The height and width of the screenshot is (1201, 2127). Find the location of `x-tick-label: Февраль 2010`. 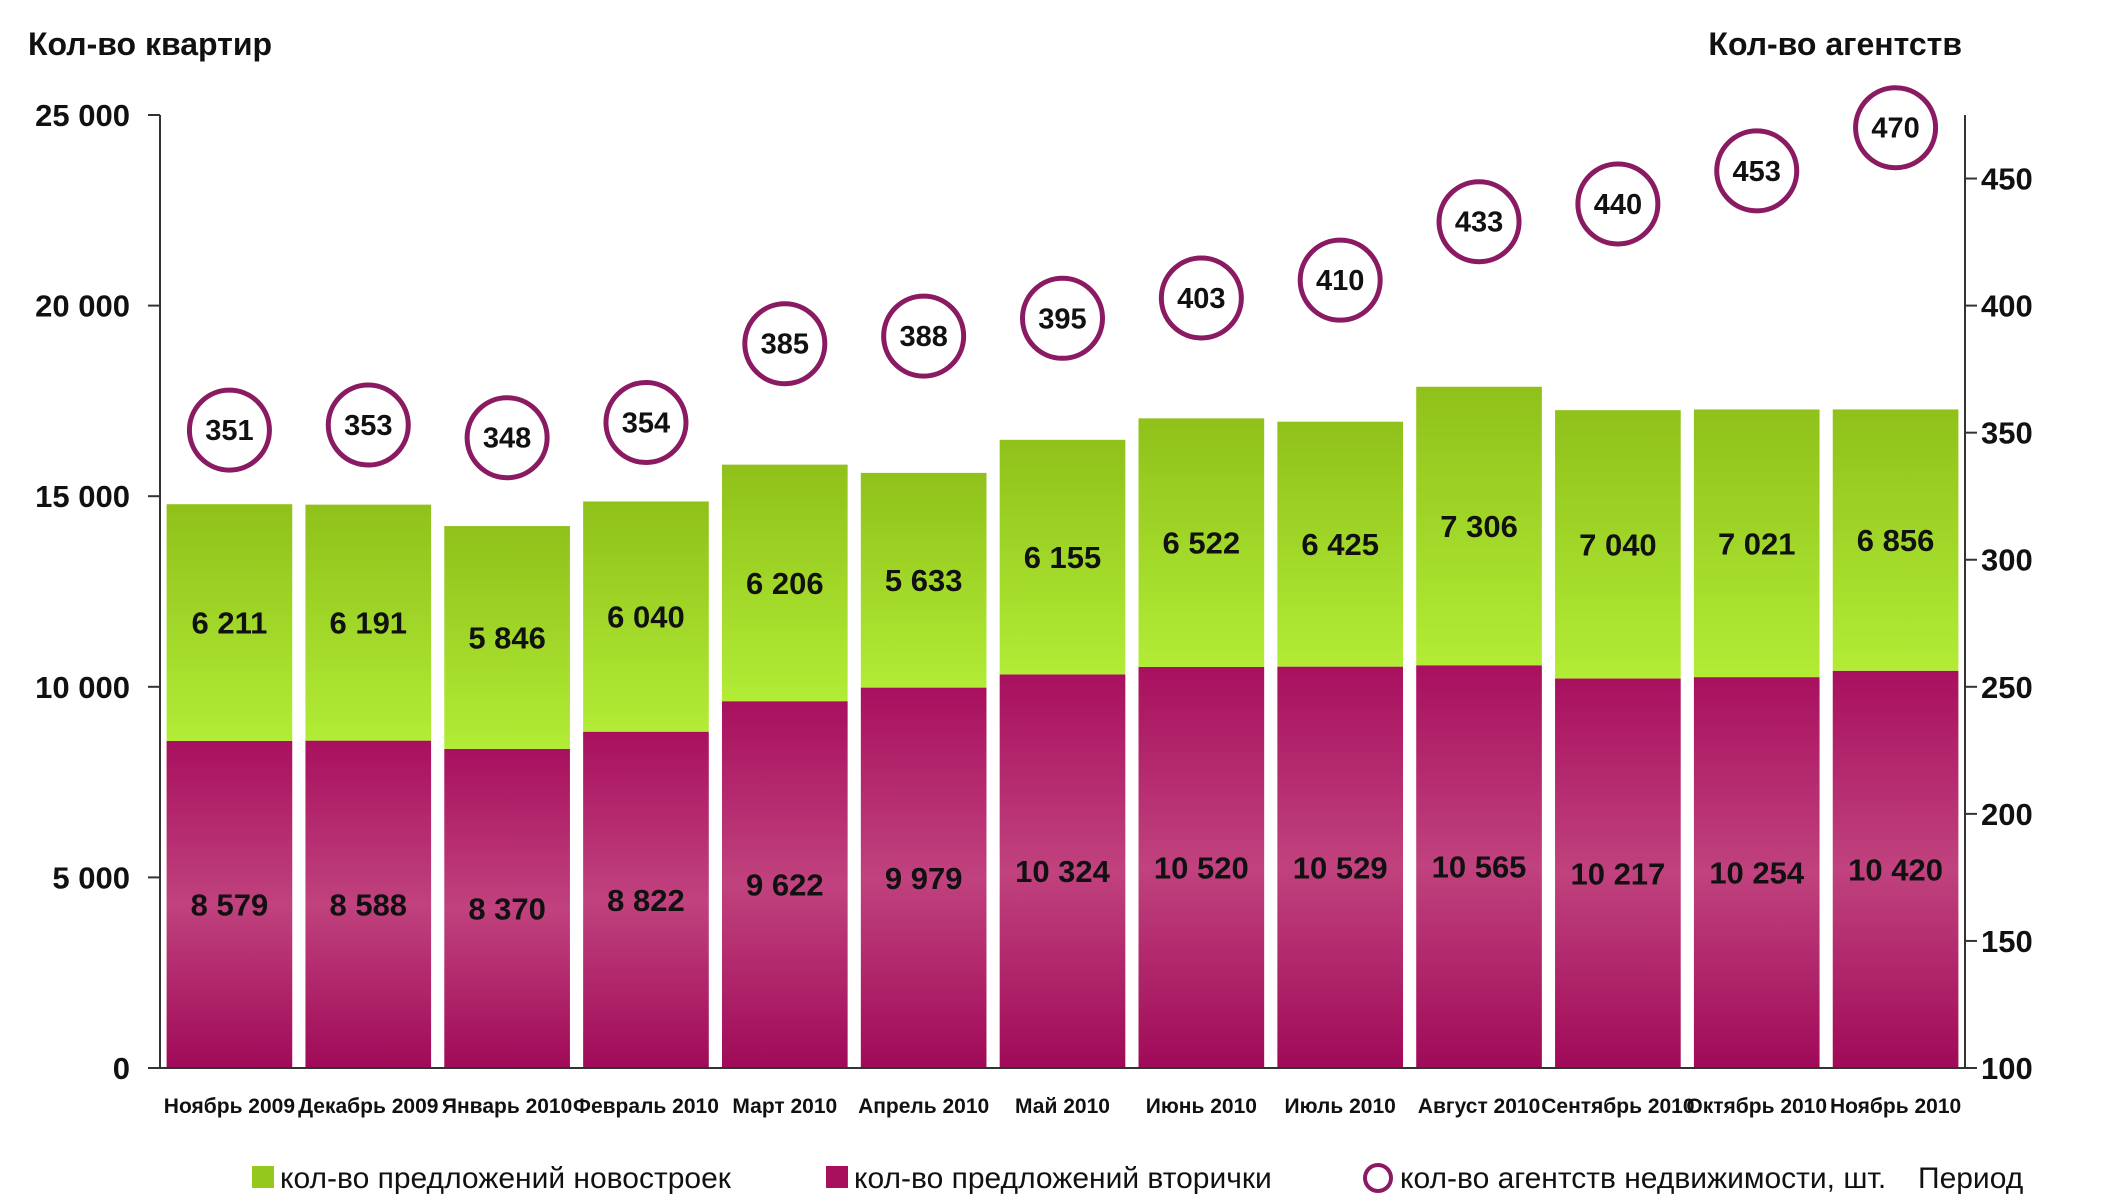

x-tick-label: Февраль 2010 is located at coordinates (646, 1106).